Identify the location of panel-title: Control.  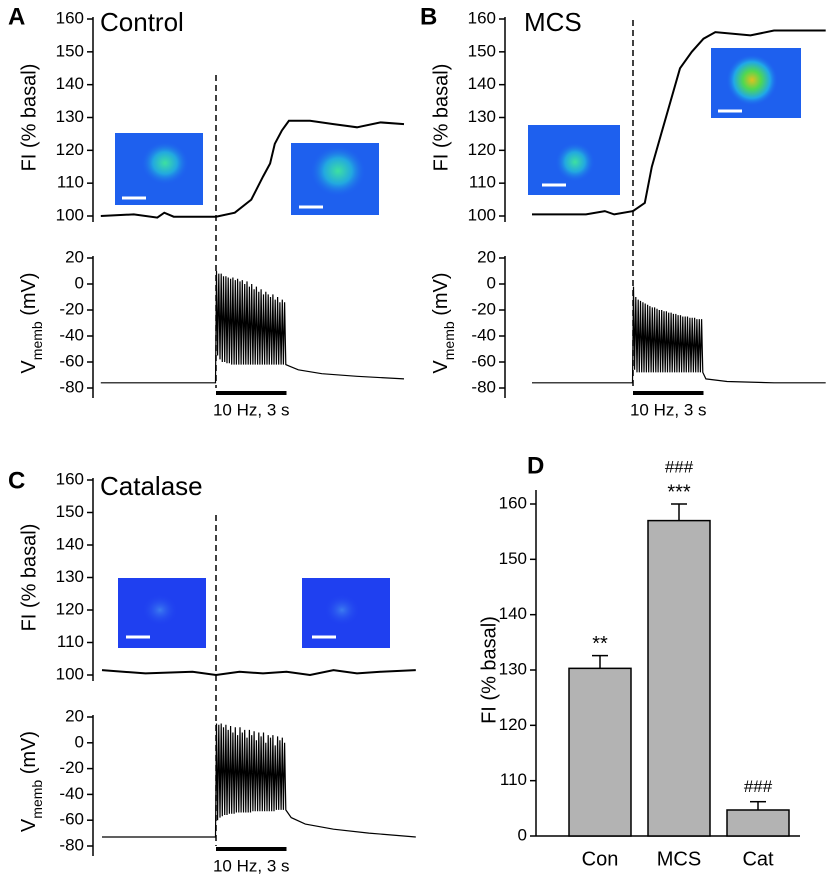
(142, 22).